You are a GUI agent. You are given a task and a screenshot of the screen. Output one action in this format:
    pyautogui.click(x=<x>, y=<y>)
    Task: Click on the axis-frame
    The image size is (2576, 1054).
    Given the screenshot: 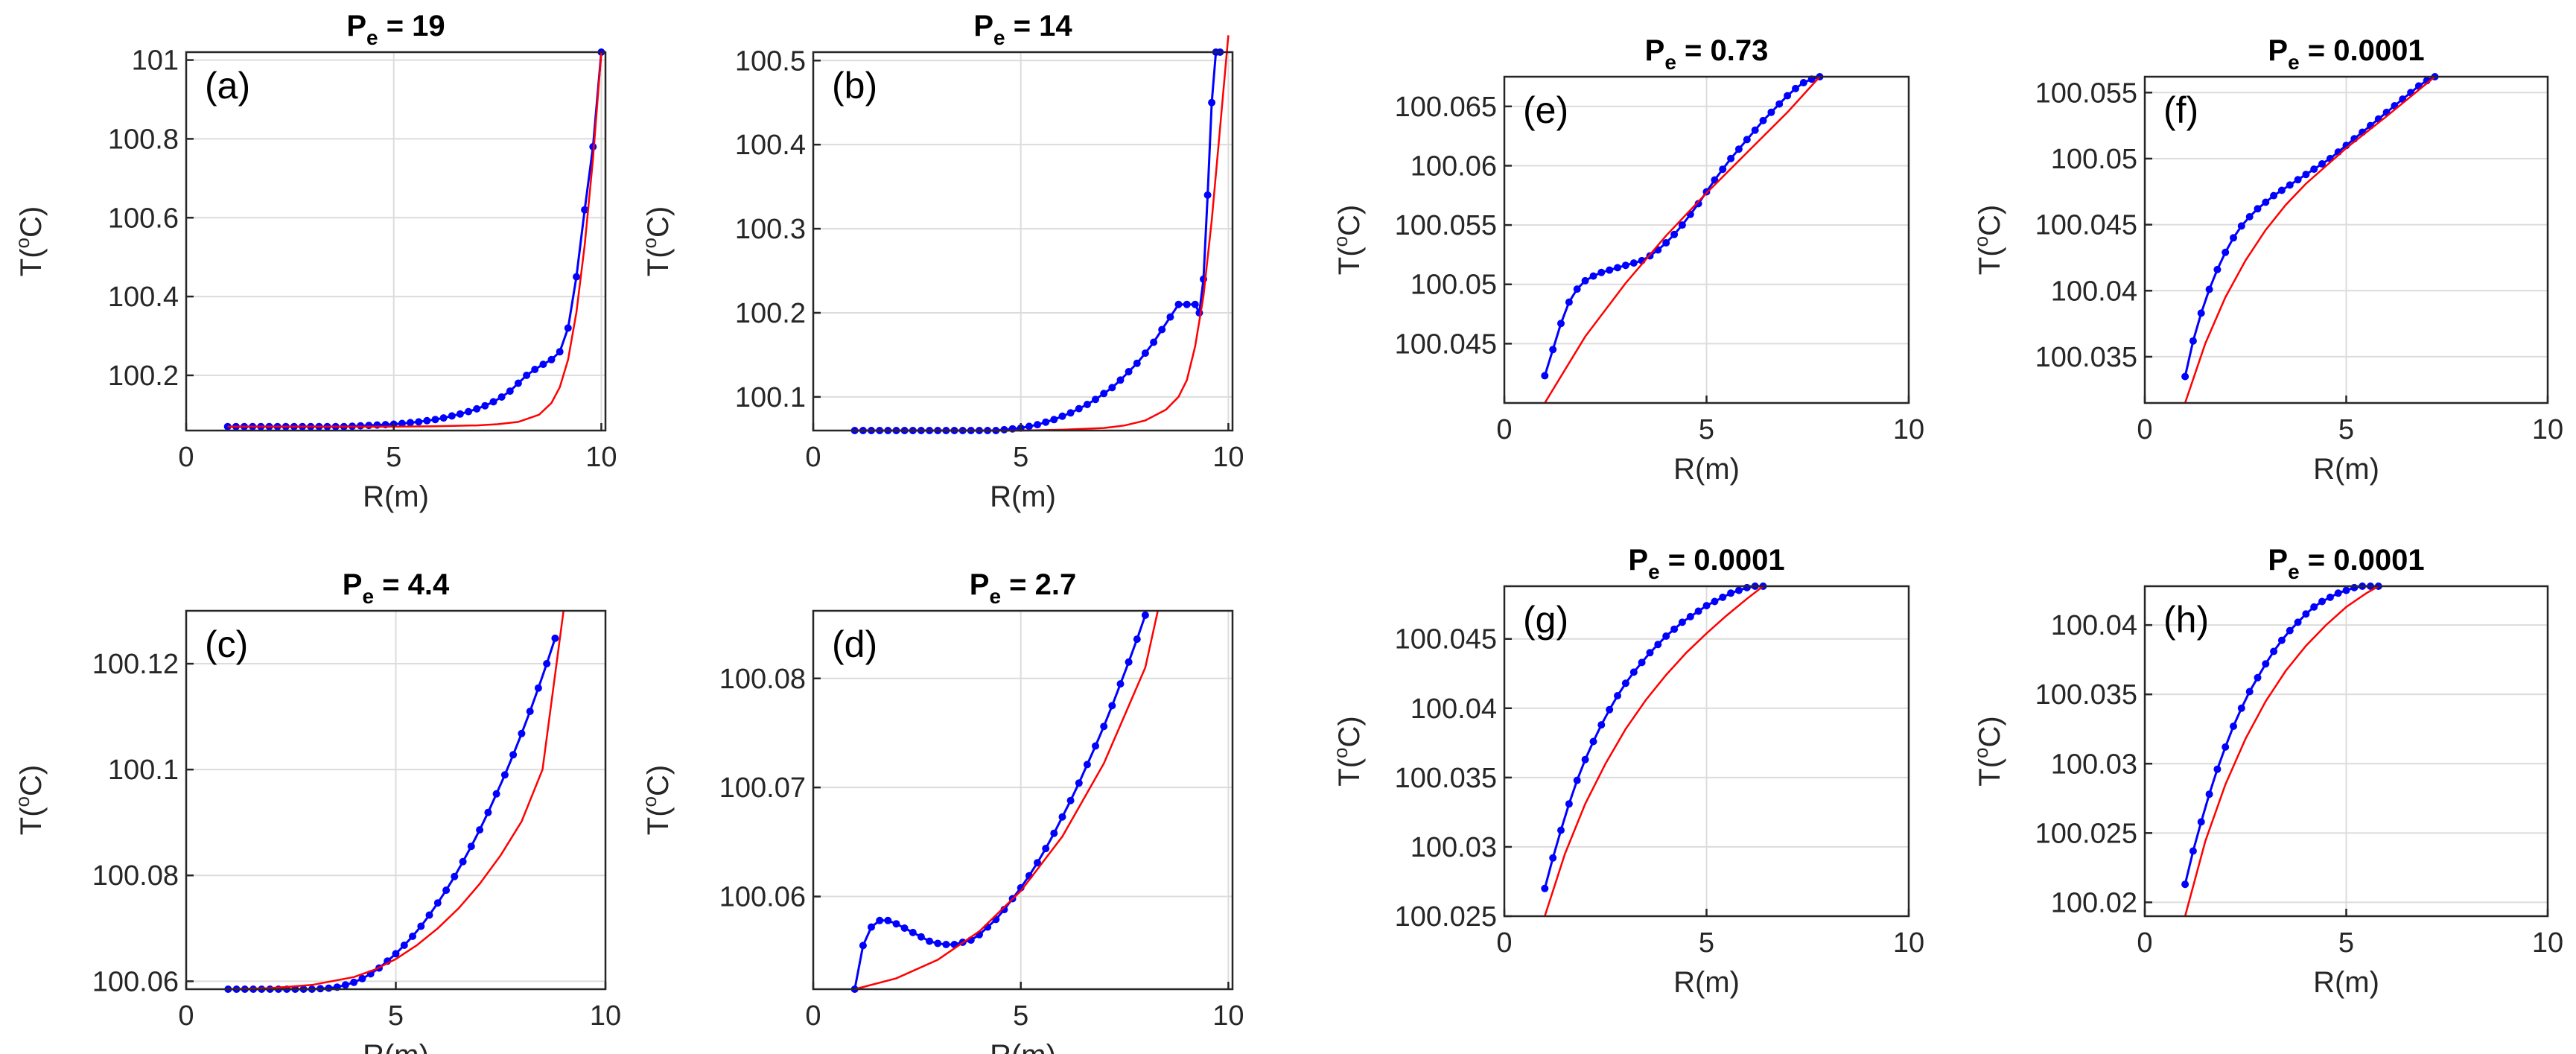 What is the action you would take?
    pyautogui.click(x=1023, y=242)
    